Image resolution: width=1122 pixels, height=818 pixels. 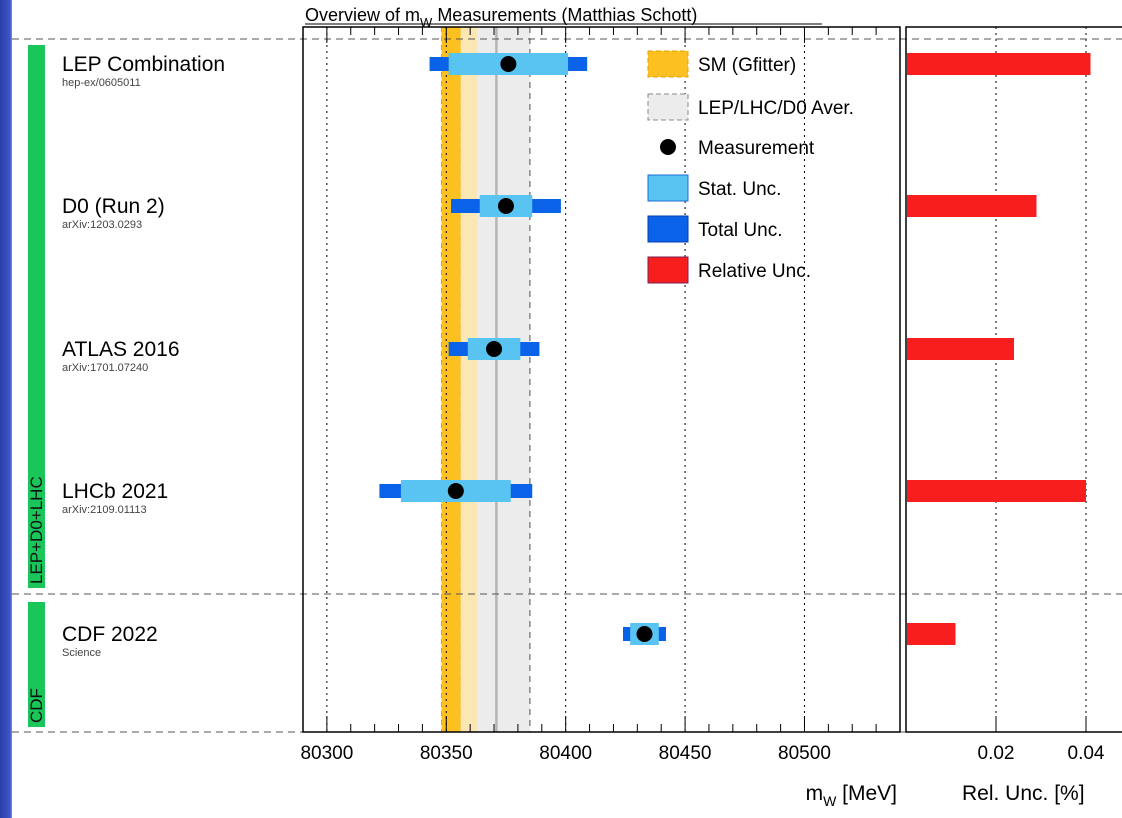 What do you see at coordinates (668, 107) in the screenshot?
I see `legend-average-swatch` at bounding box center [668, 107].